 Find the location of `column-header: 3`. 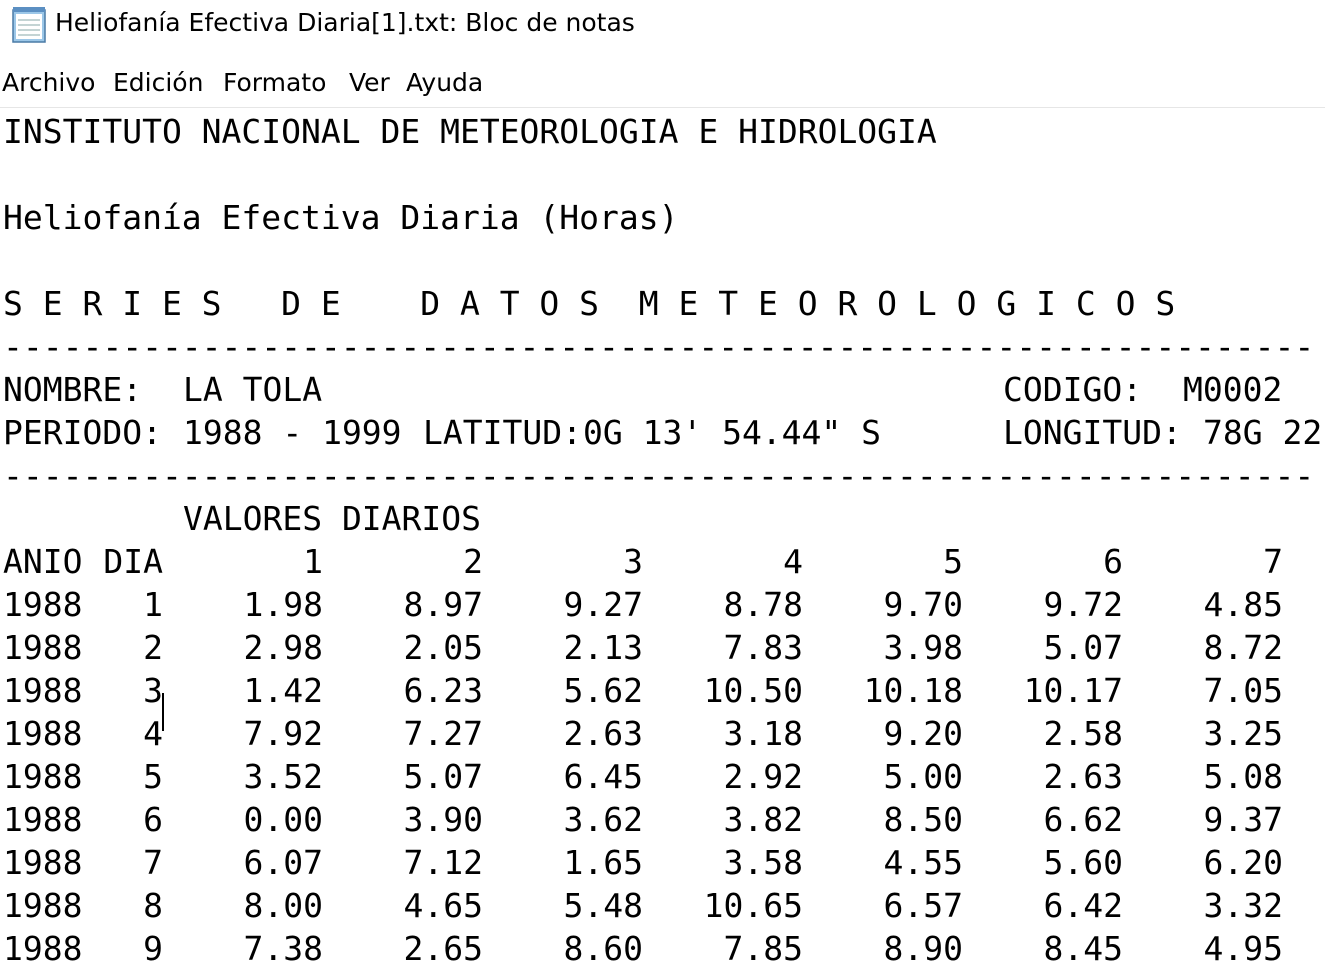

column-header: 3 is located at coordinates (633, 561).